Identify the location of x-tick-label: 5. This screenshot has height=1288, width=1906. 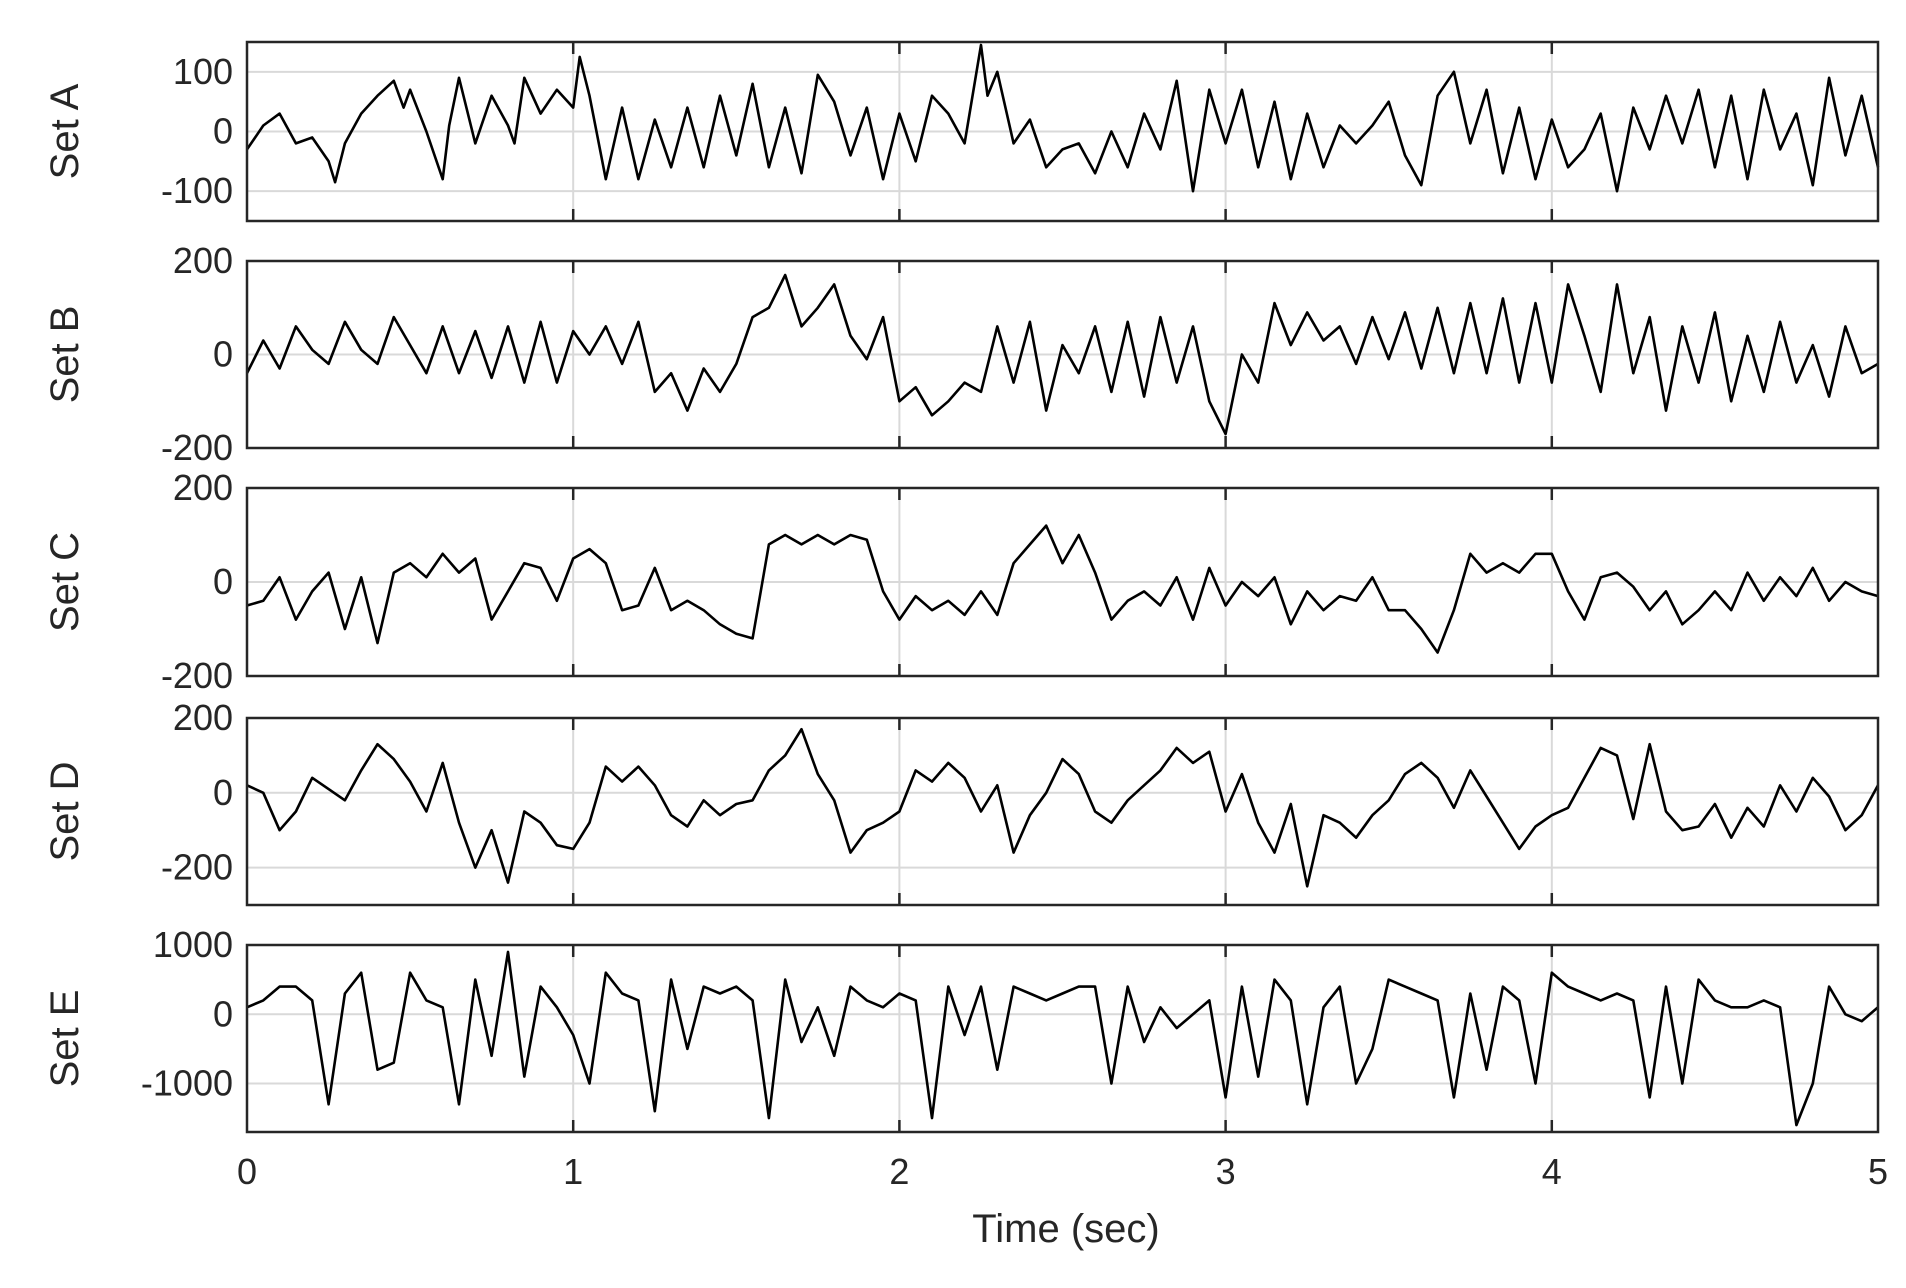
(1878, 1171).